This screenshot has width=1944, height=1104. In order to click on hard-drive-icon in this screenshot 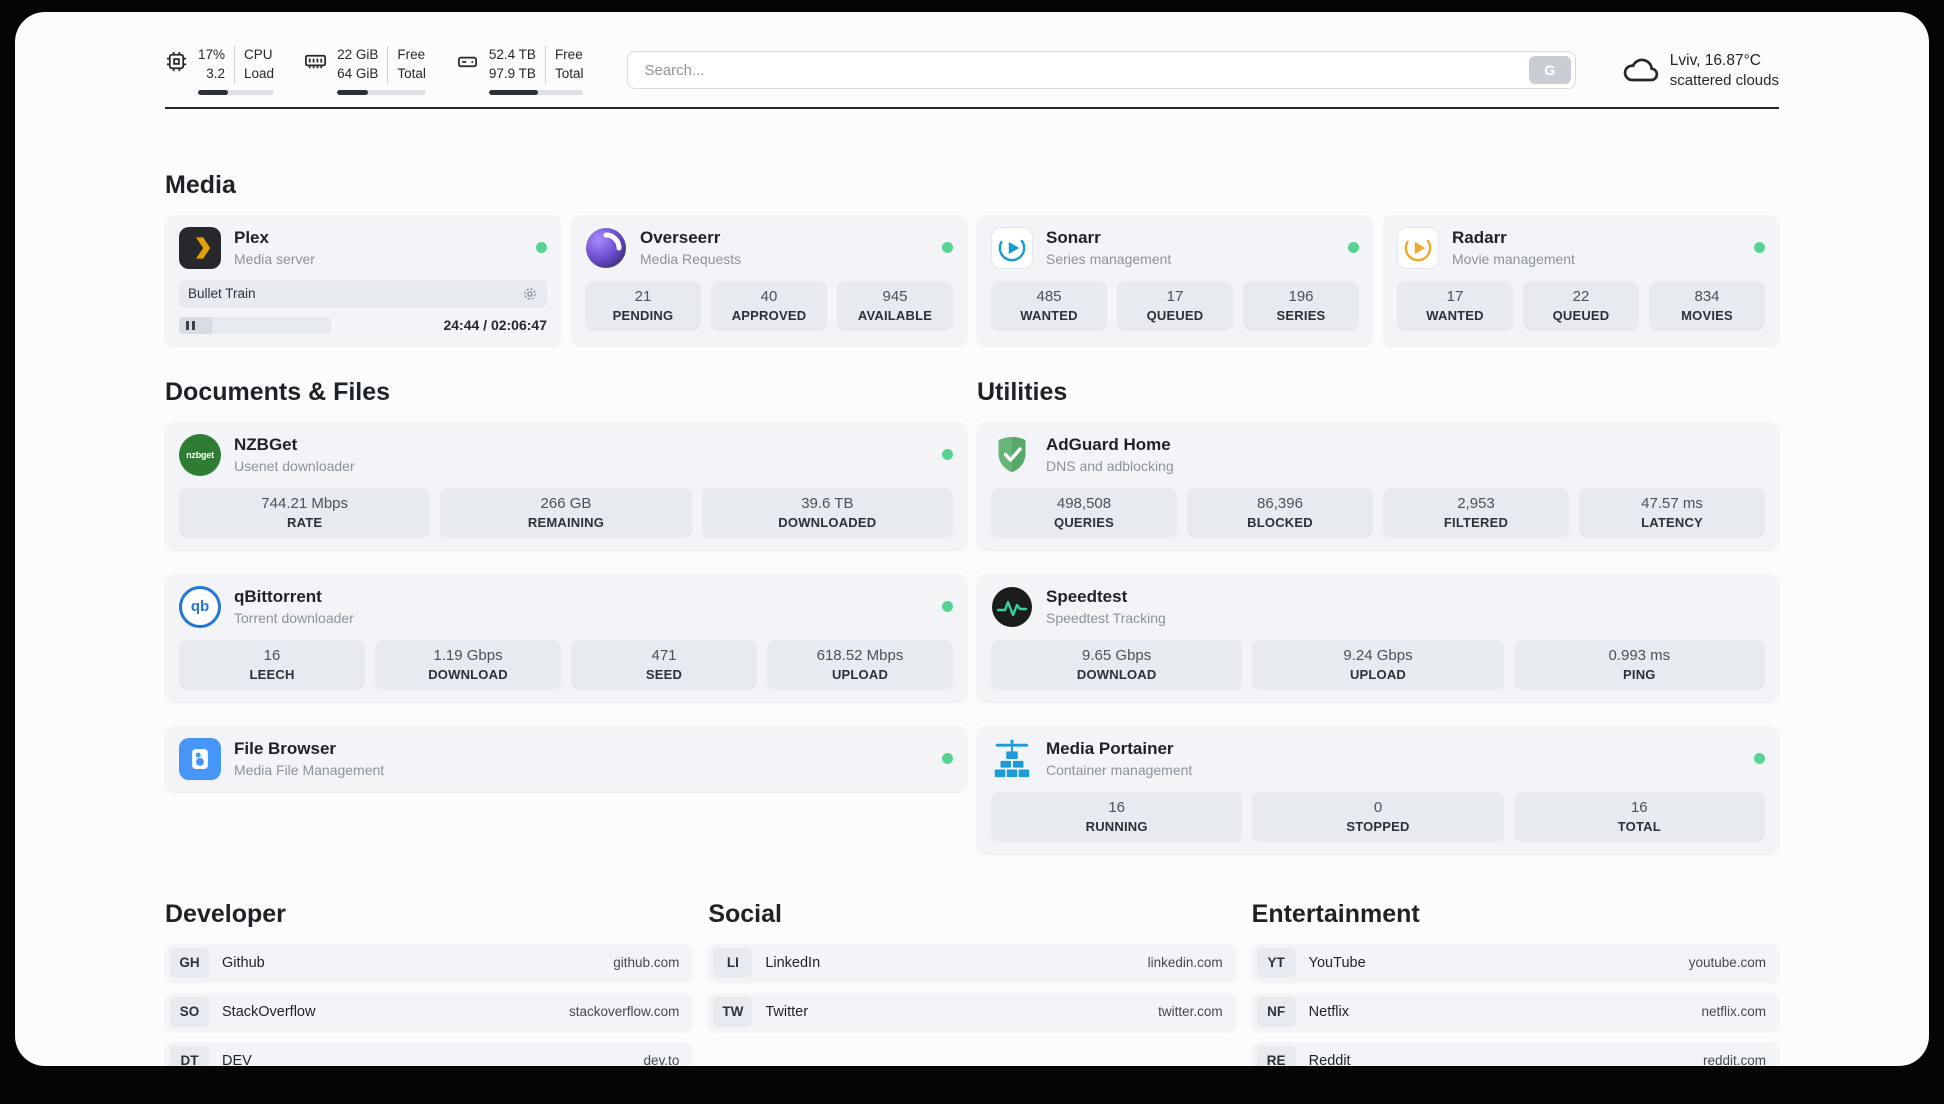, I will do `click(467, 61)`.